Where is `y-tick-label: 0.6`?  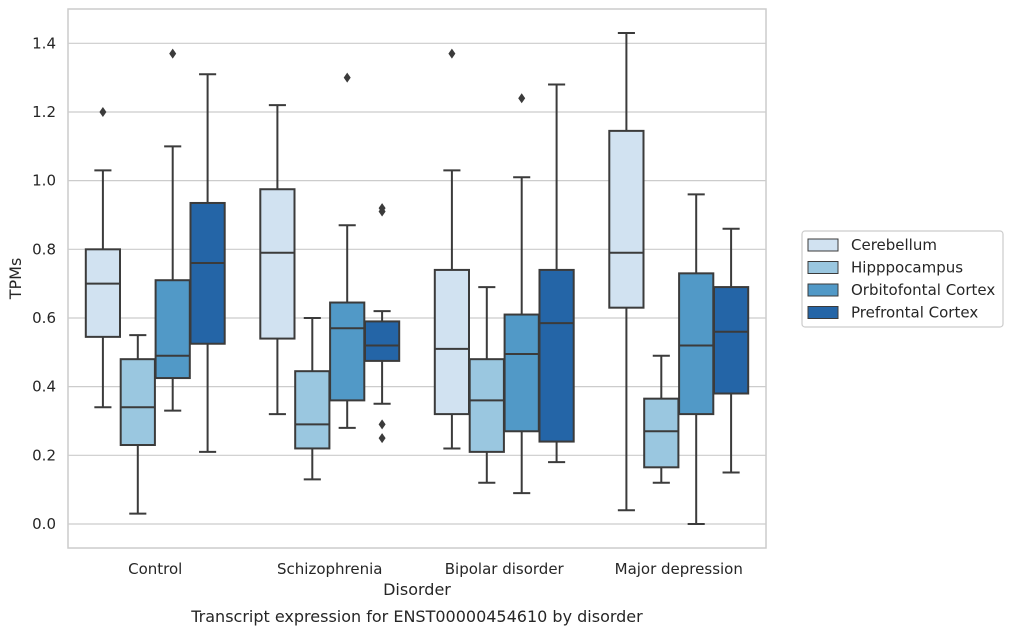 y-tick-label: 0.6 is located at coordinates (44, 318).